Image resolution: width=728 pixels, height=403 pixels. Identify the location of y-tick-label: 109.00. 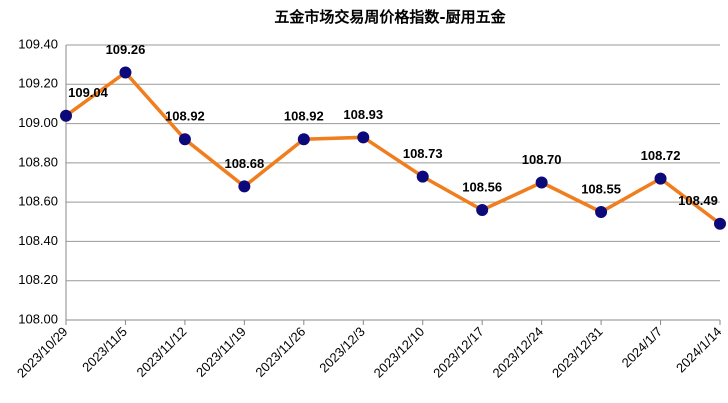
(38, 122).